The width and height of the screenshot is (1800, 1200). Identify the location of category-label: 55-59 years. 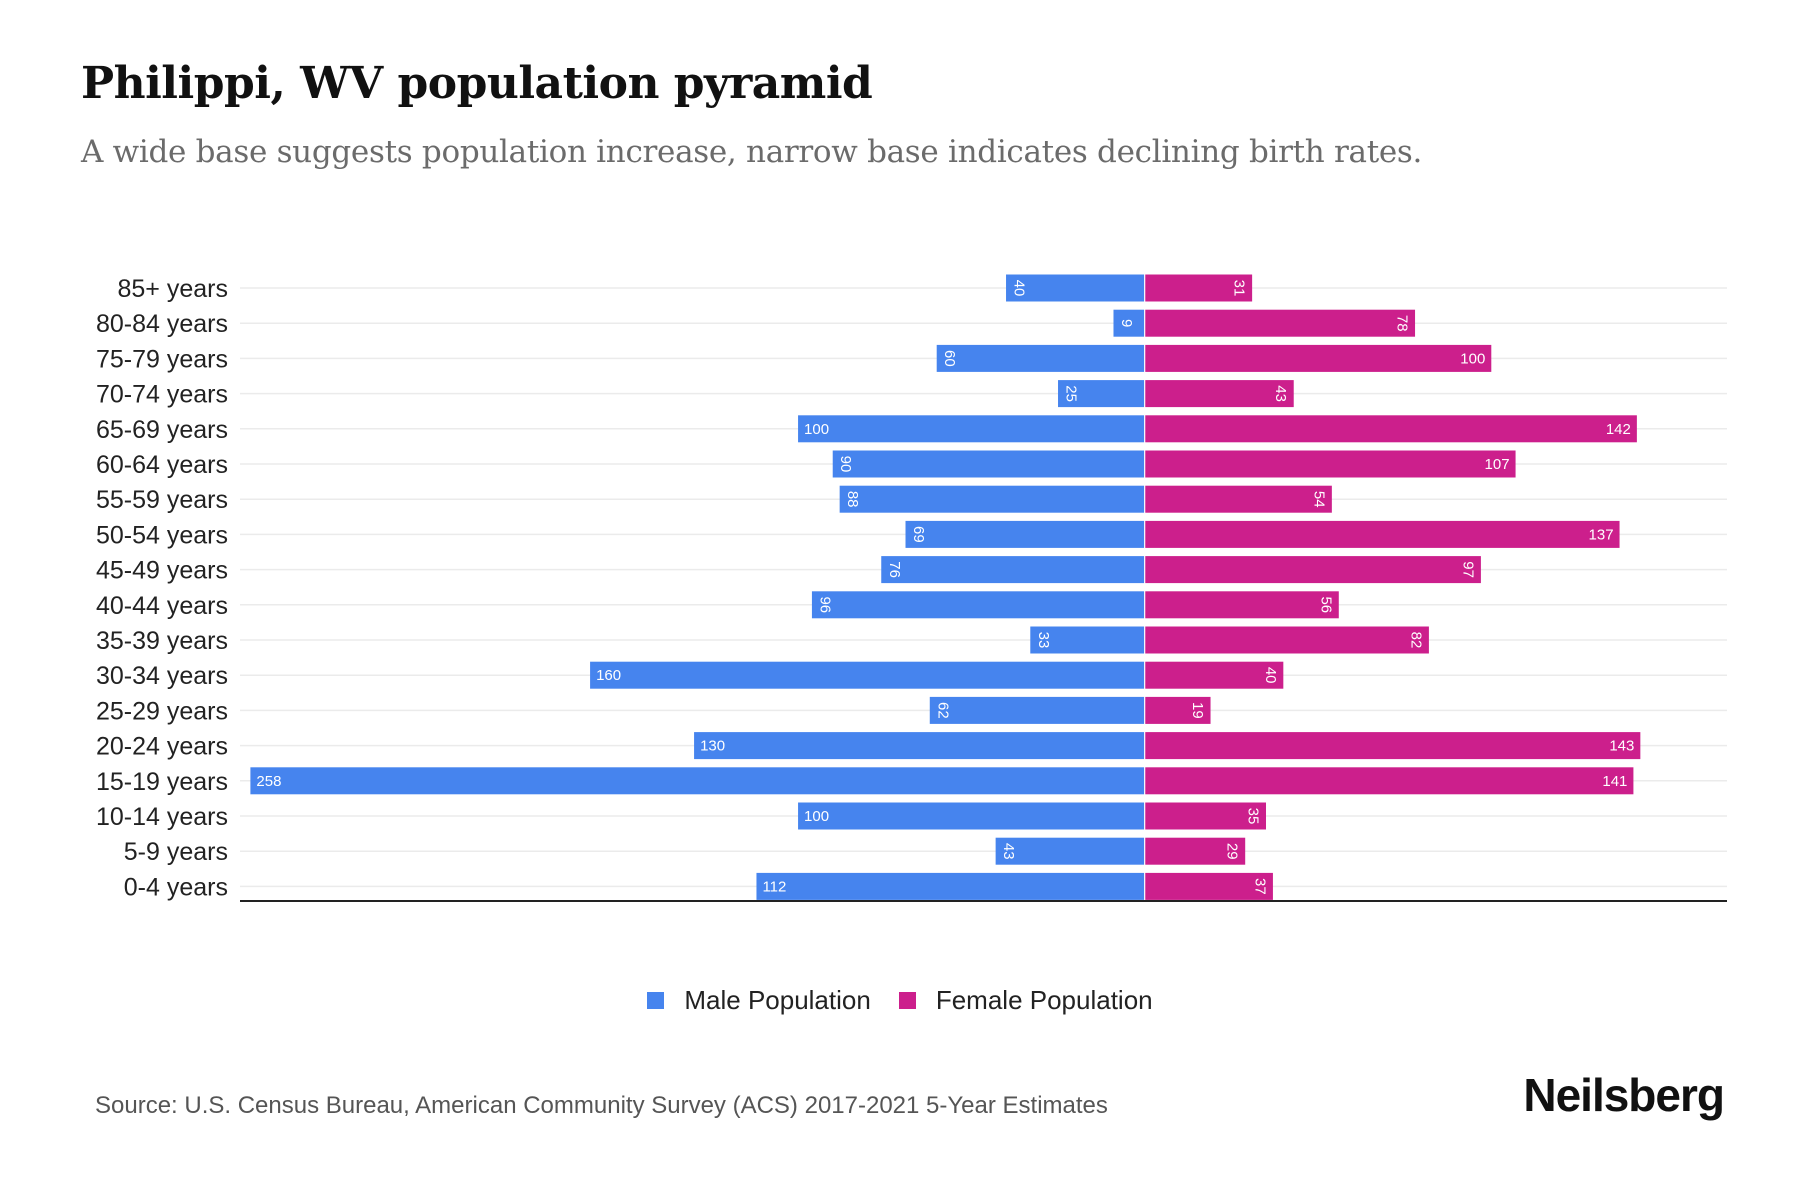
(162, 500).